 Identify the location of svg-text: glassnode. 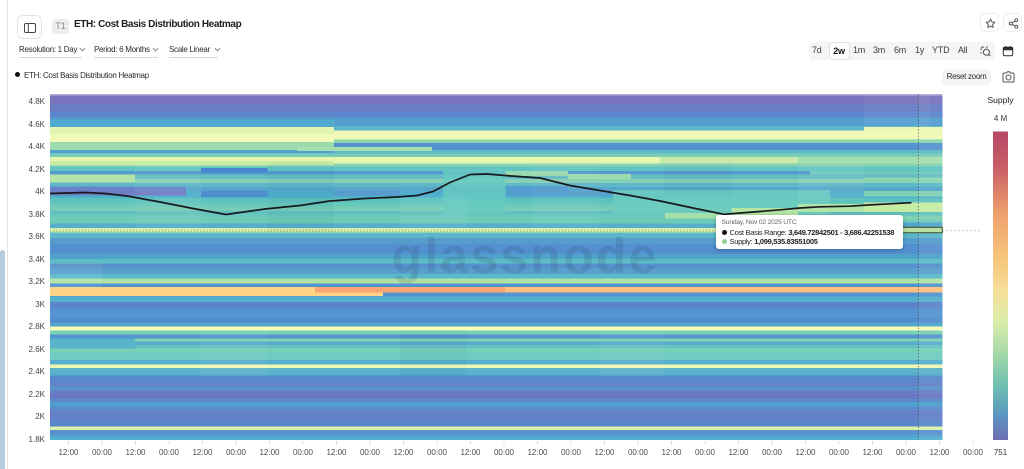
(524, 256).